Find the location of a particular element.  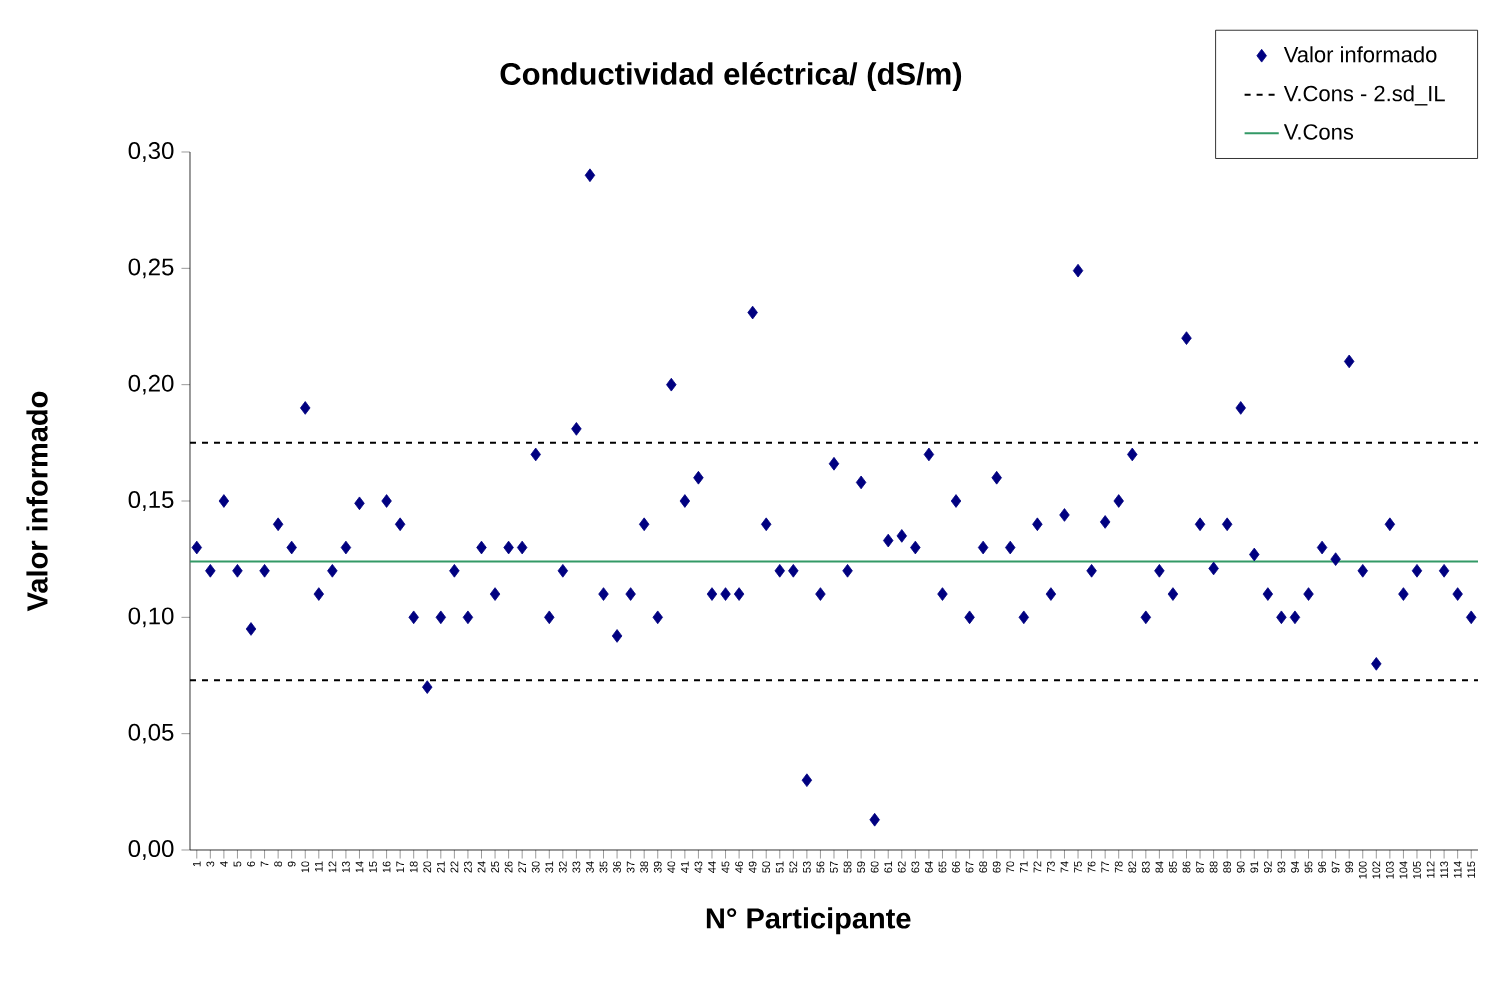

x-tick-label: 11 is located at coordinates (319, 866).